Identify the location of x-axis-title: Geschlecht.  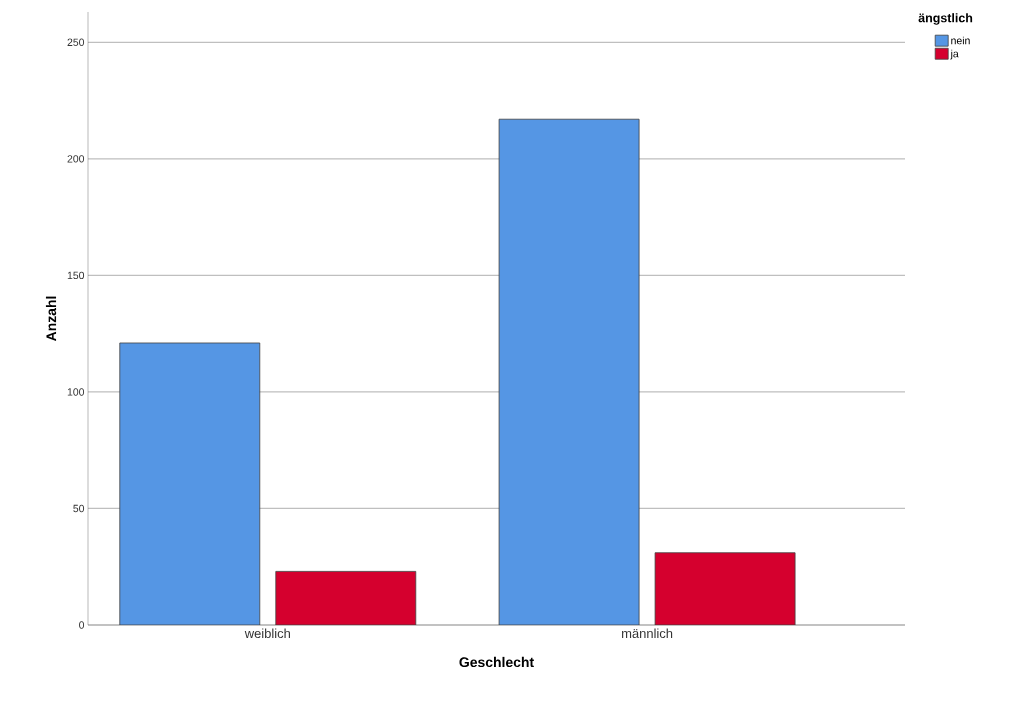
(496, 662).